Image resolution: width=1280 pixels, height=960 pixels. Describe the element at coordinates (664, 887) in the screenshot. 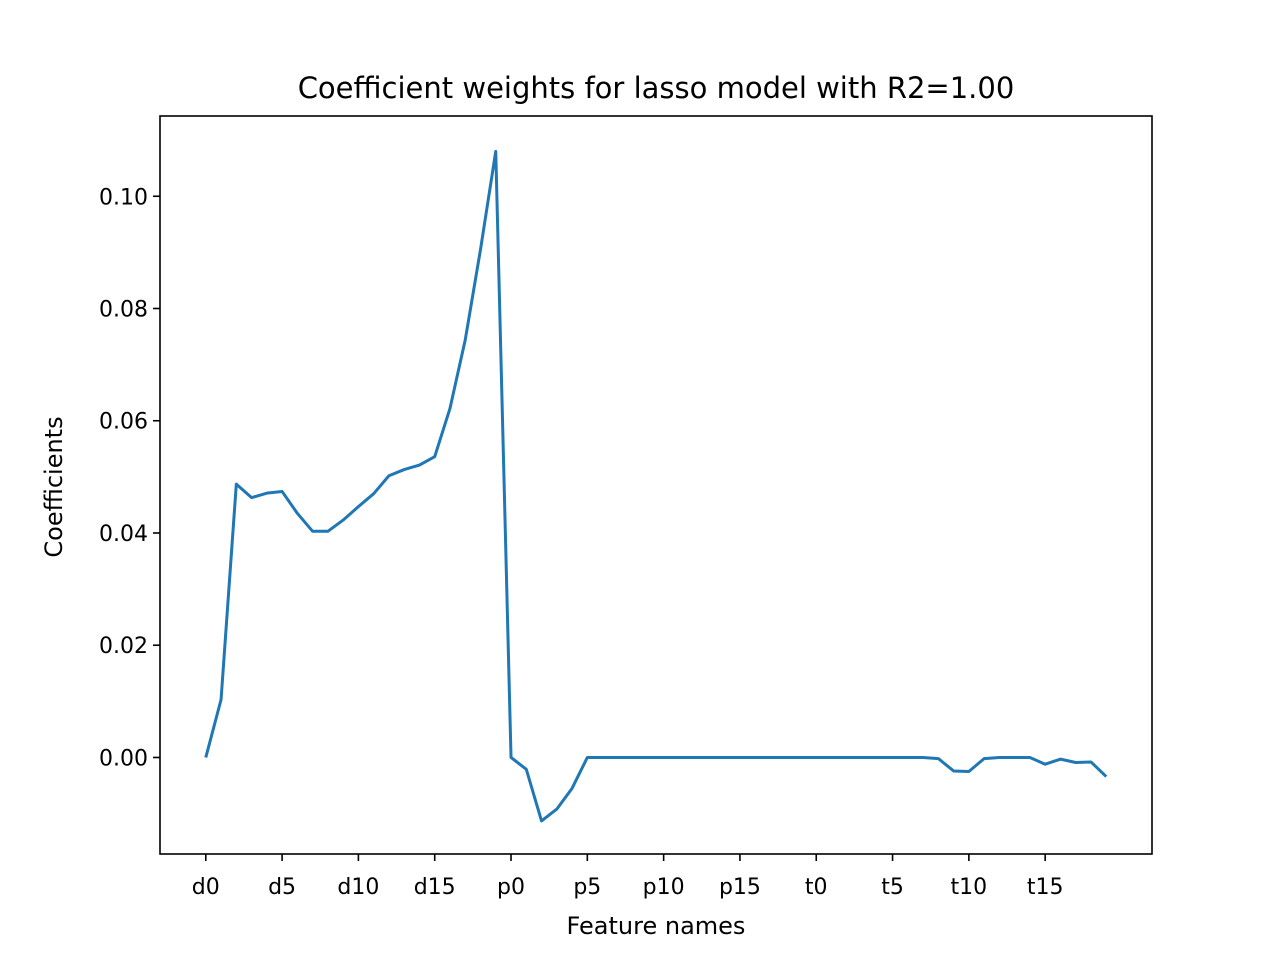

I see `x-tick-label: p10` at that location.